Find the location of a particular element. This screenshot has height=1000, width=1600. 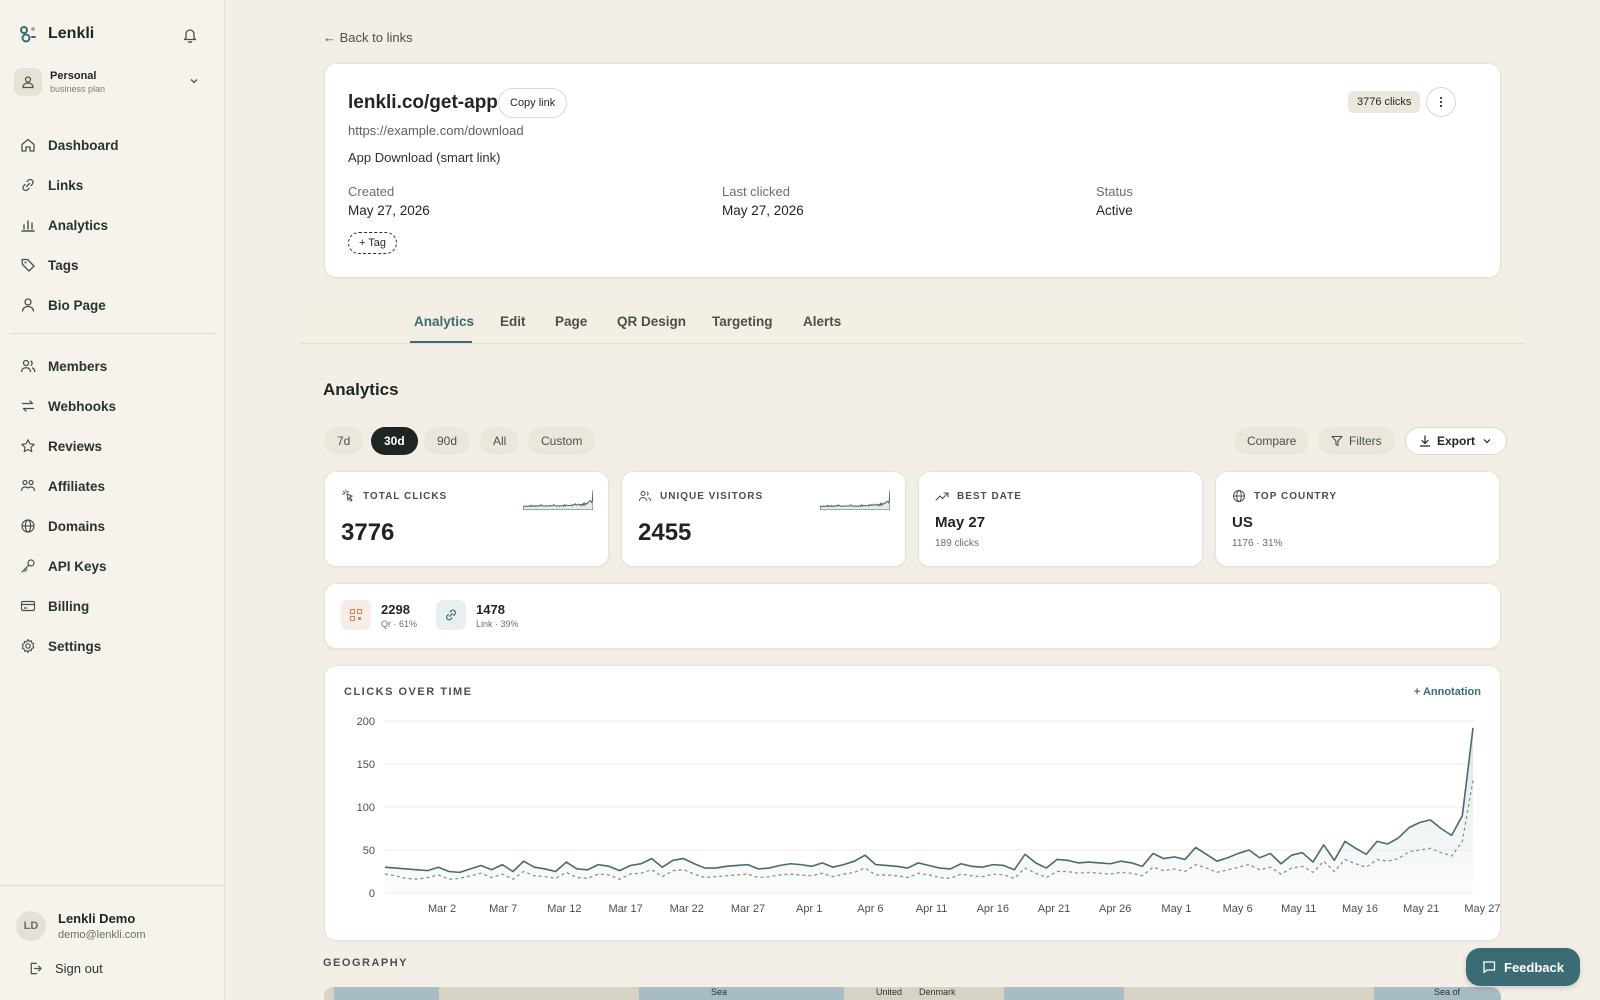

copy-link-button: Copy link is located at coordinates (533, 103).